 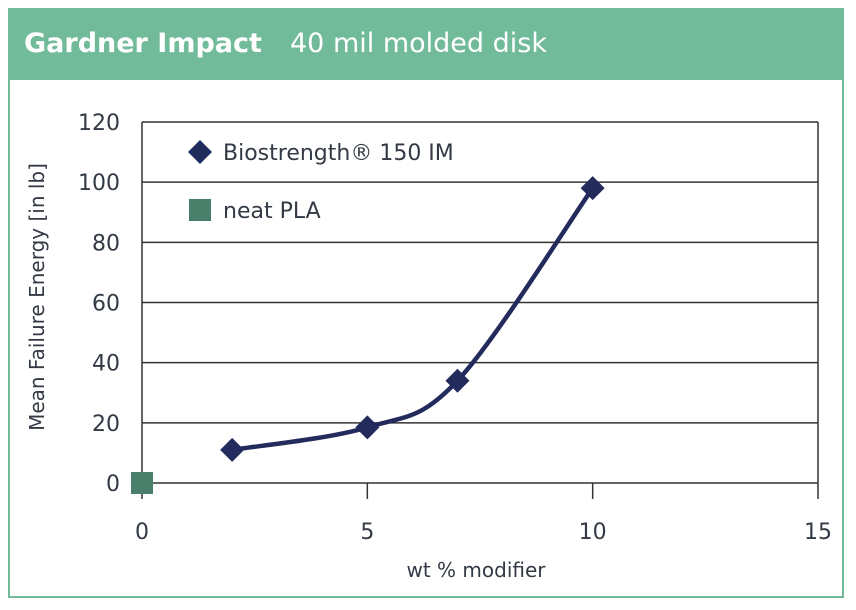 What do you see at coordinates (142, 483) in the screenshot?
I see `data-point-neat-pla` at bounding box center [142, 483].